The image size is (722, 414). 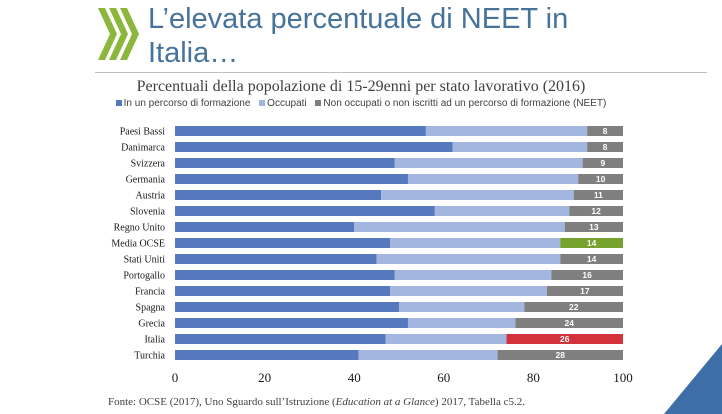 What do you see at coordinates (285, 163) in the screenshot?
I see `bar-svizzera-education` at bounding box center [285, 163].